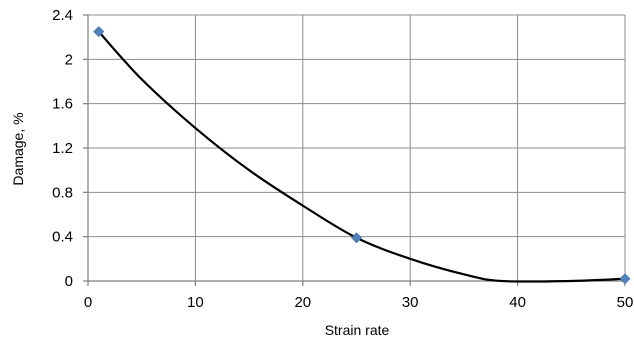  What do you see at coordinates (62, 104) in the screenshot?
I see `y-tick-label: 1.6` at bounding box center [62, 104].